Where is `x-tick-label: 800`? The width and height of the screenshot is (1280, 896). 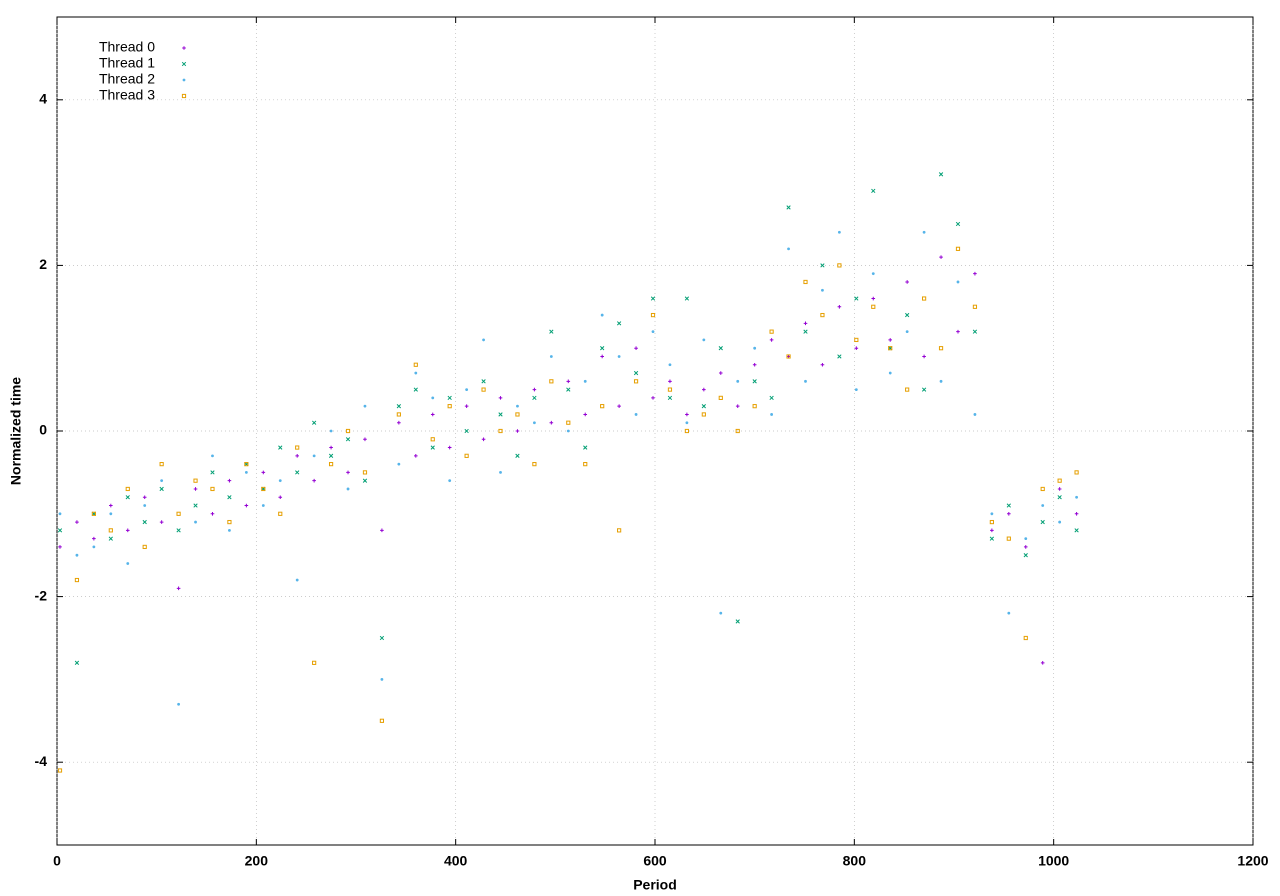 x-tick-label: 800 is located at coordinates (855, 861).